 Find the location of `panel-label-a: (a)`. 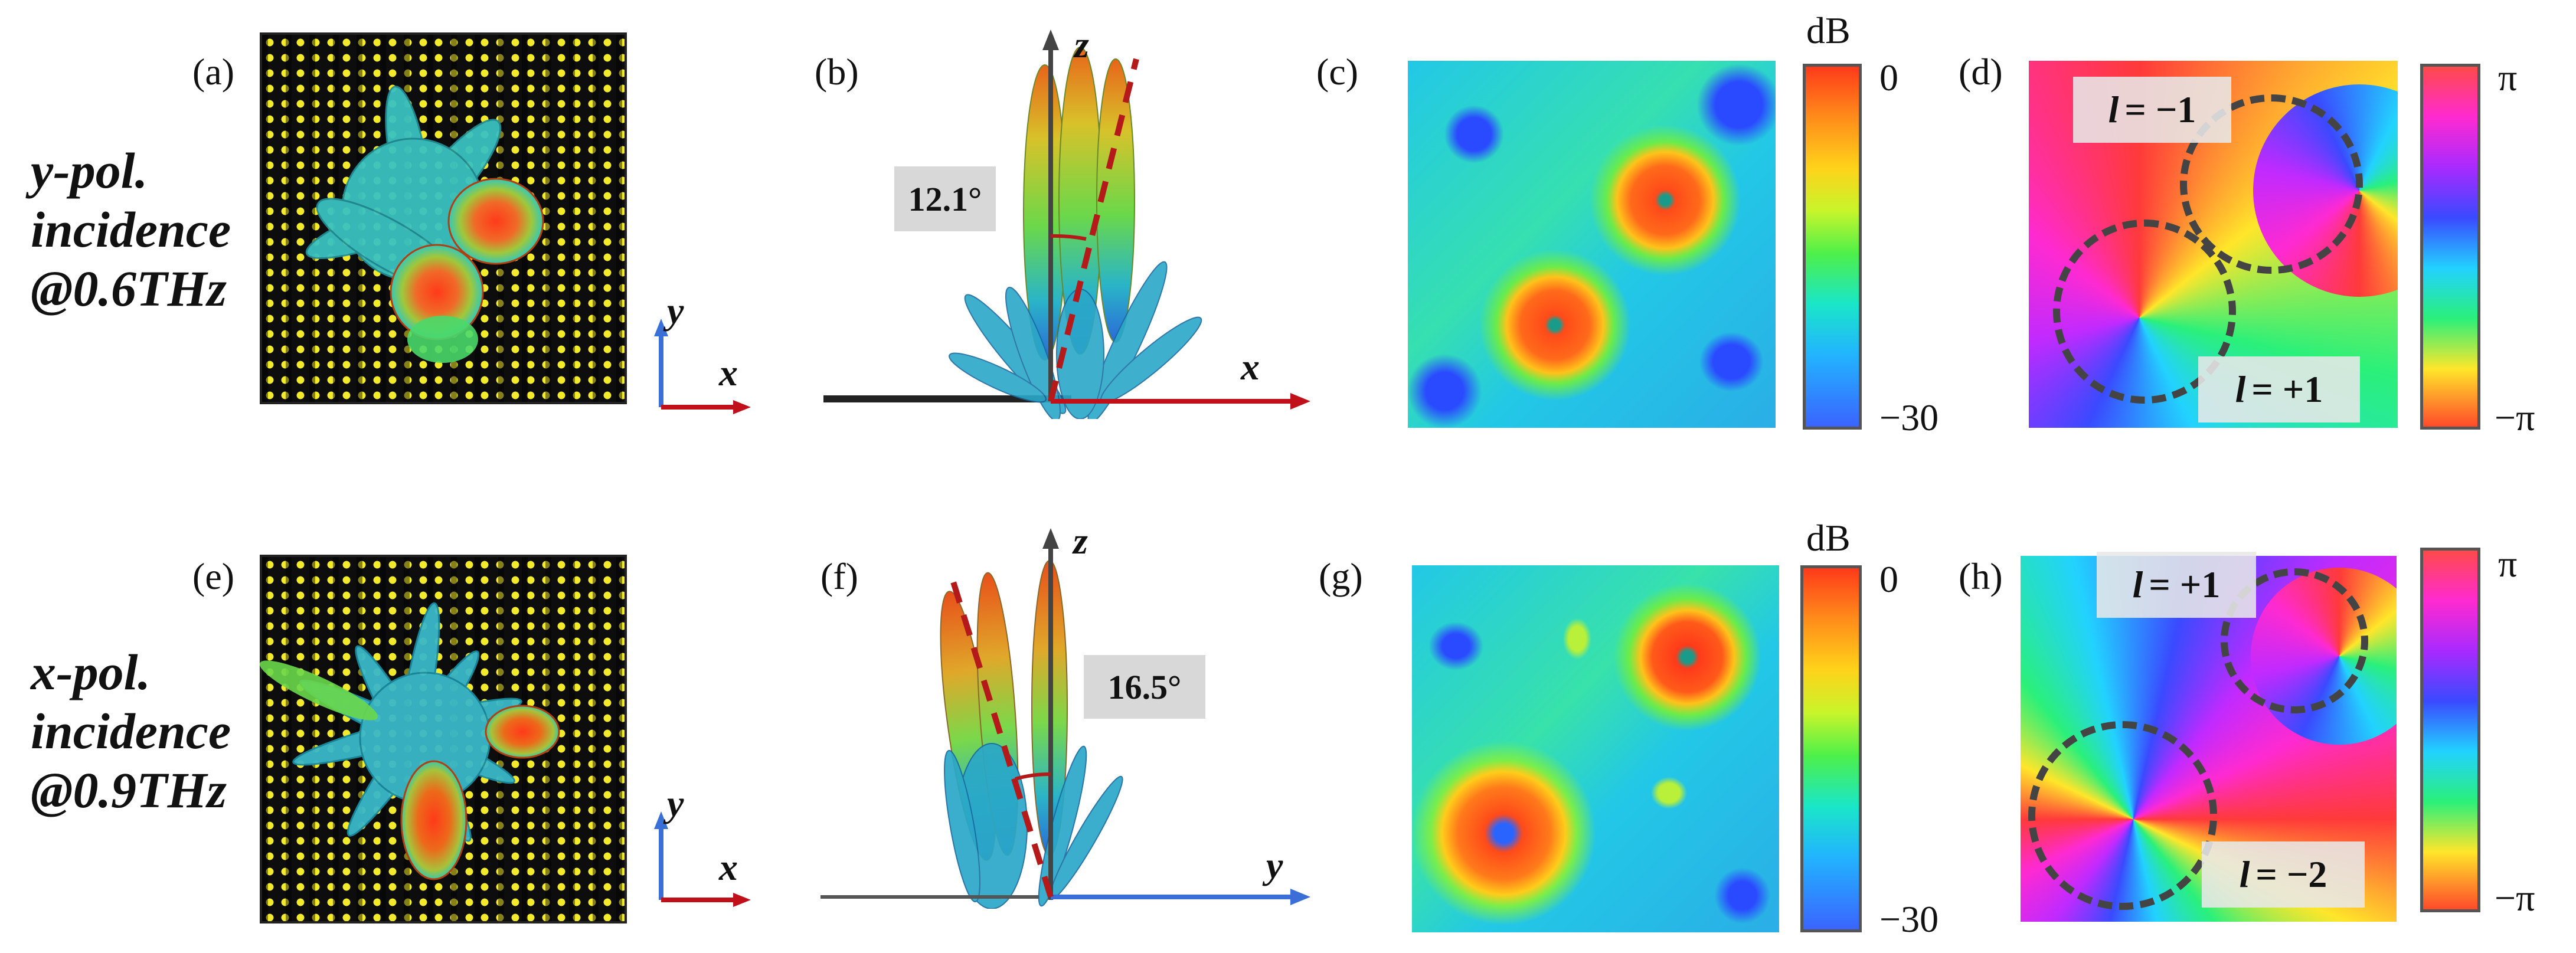

panel-label-a: (a) is located at coordinates (213, 72).